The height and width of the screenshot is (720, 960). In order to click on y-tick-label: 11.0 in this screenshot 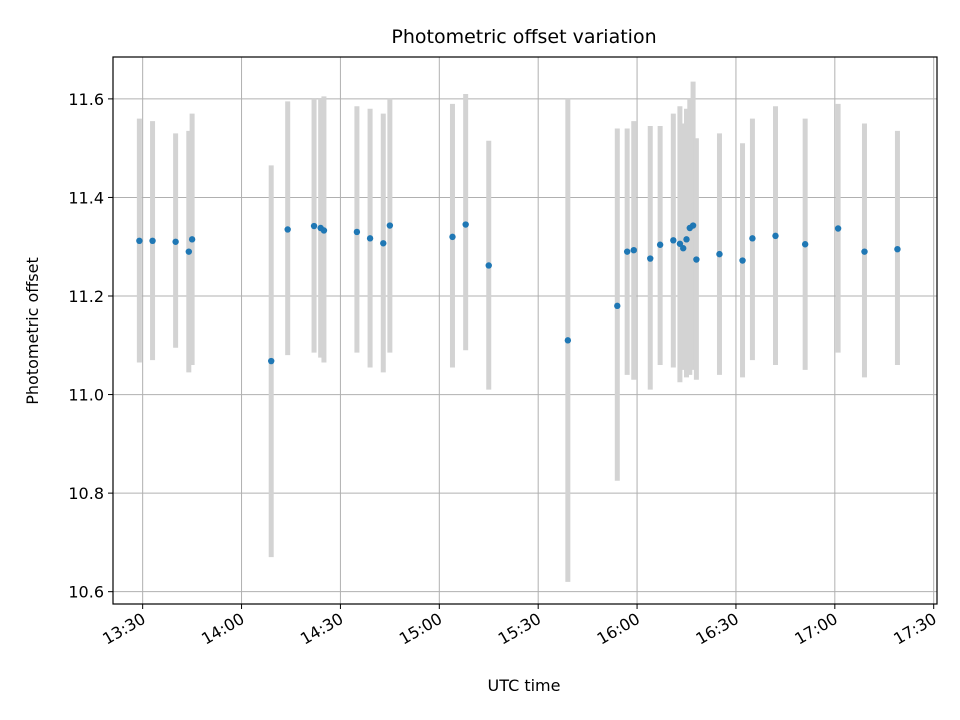, I will do `click(86, 395)`.